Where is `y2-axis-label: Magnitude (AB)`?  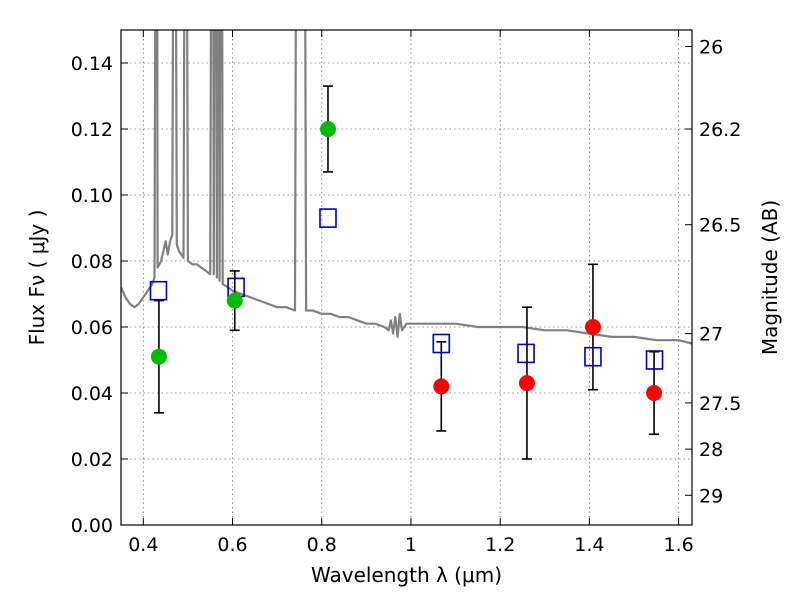
y2-axis-label: Magnitude (AB) is located at coordinates (770, 277).